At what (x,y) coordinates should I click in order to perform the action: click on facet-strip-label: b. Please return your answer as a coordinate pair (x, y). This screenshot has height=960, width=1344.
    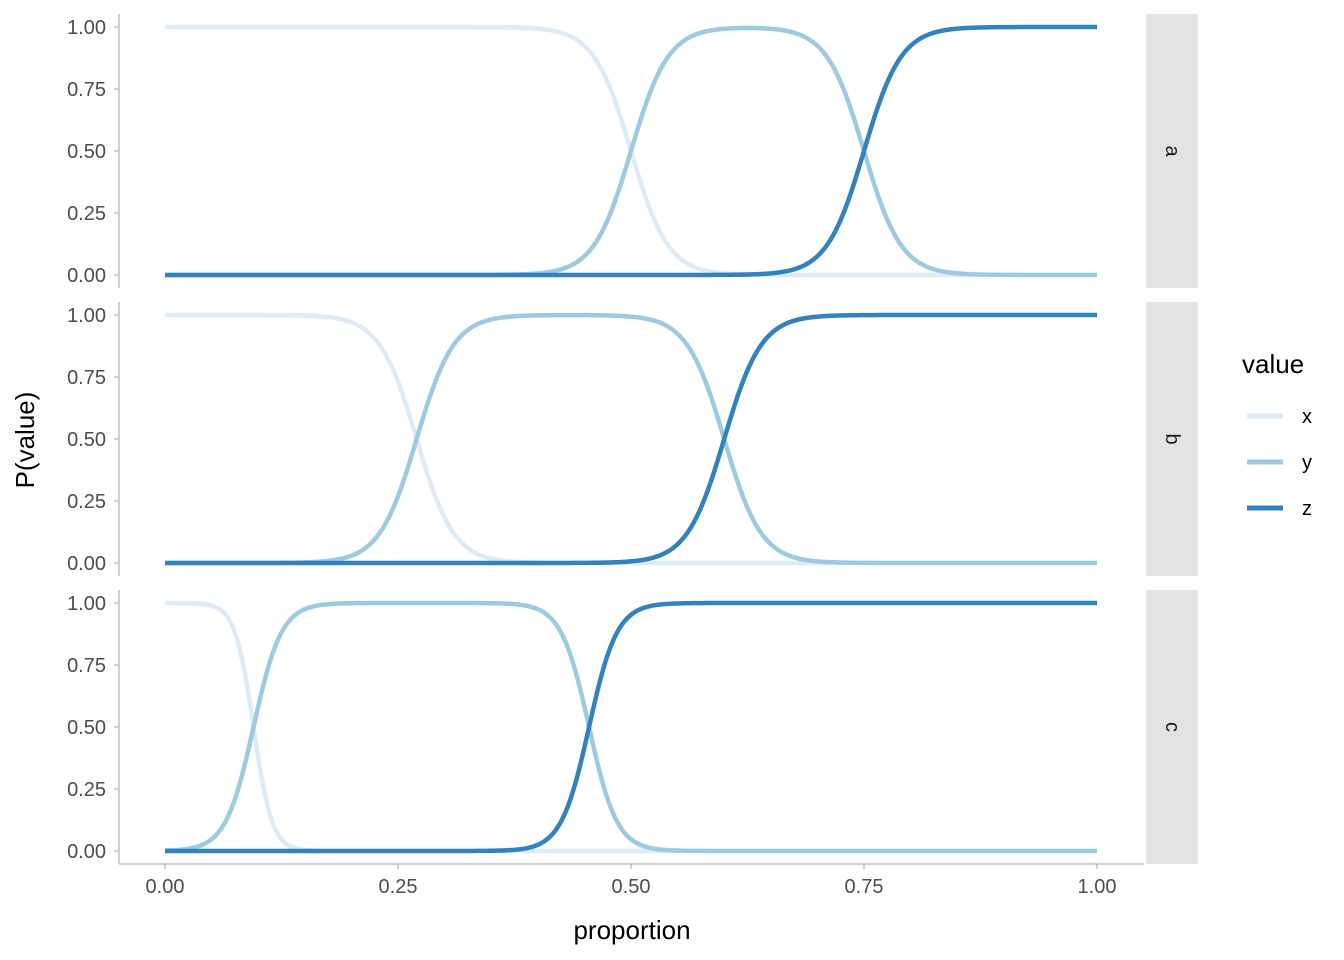
    Looking at the image, I should click on (1172, 438).